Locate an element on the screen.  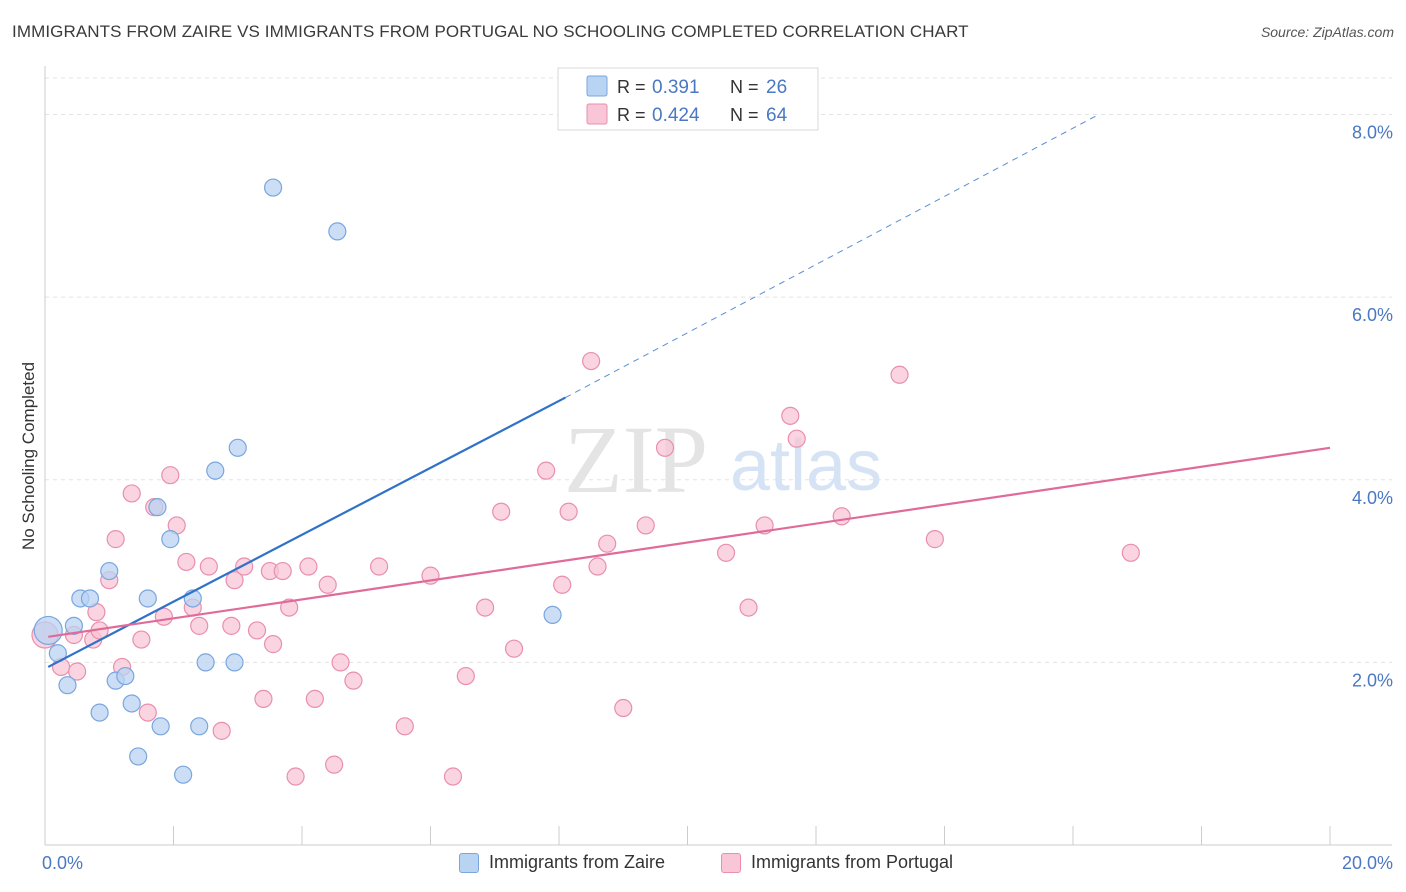
watermark-zip: ZIP is located at coordinates (636, 459).